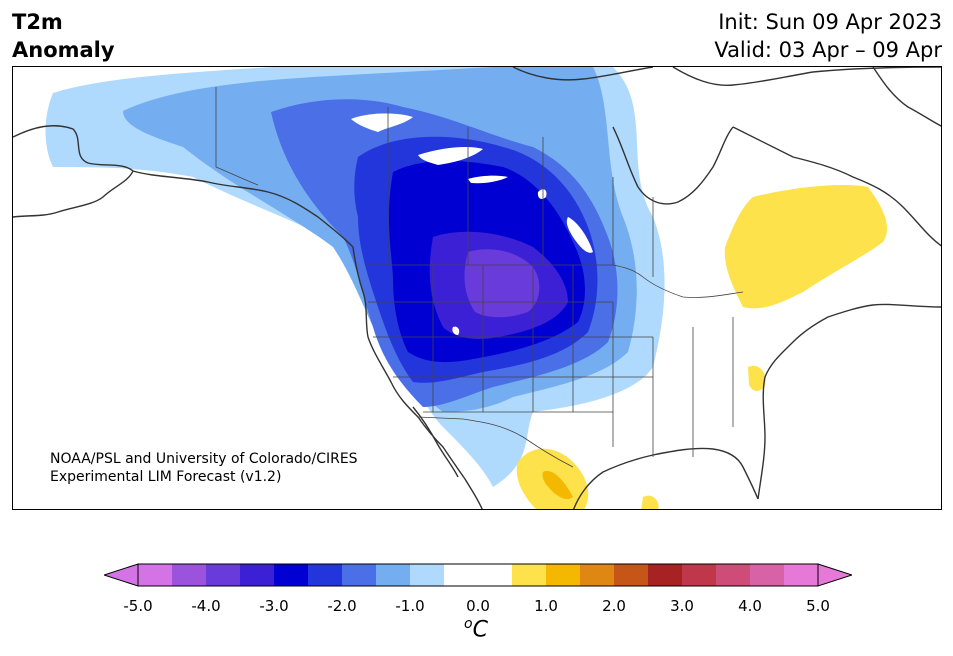 This screenshot has width=953, height=656. Describe the element at coordinates (828, 50) in the screenshot. I see `valid-range: Valid: 03 Apr – 09 Apr` at that location.